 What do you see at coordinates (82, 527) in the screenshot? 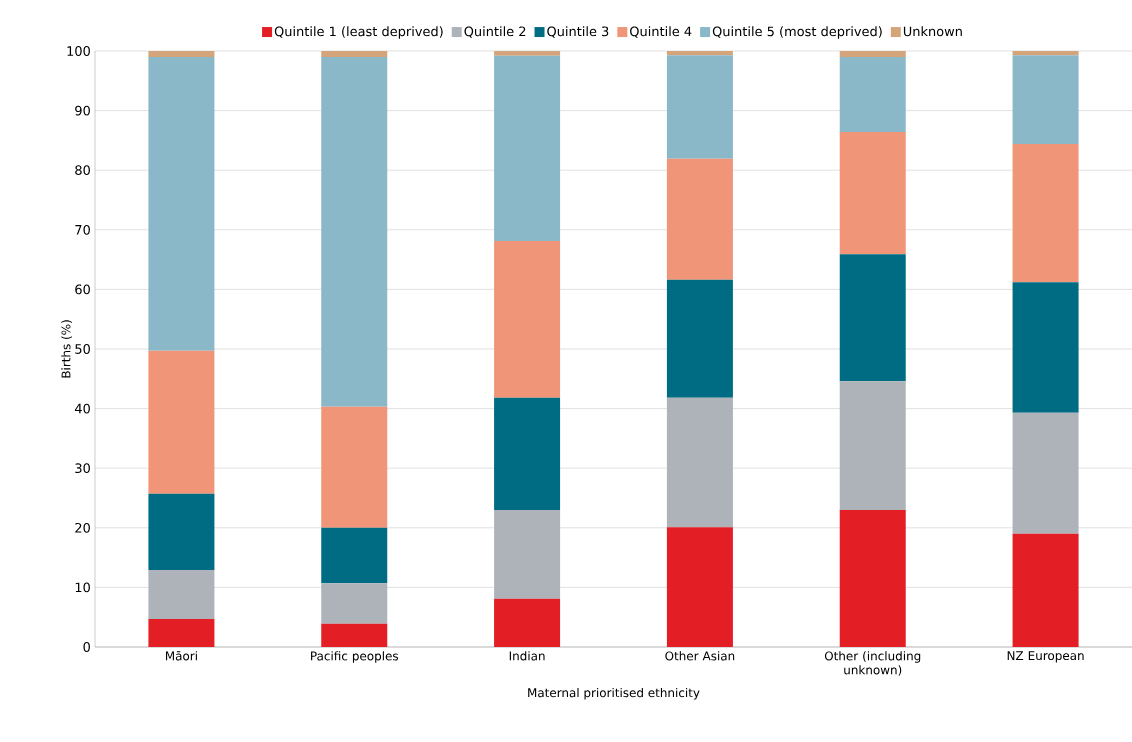
I see `y-tick-label: 20` at bounding box center [82, 527].